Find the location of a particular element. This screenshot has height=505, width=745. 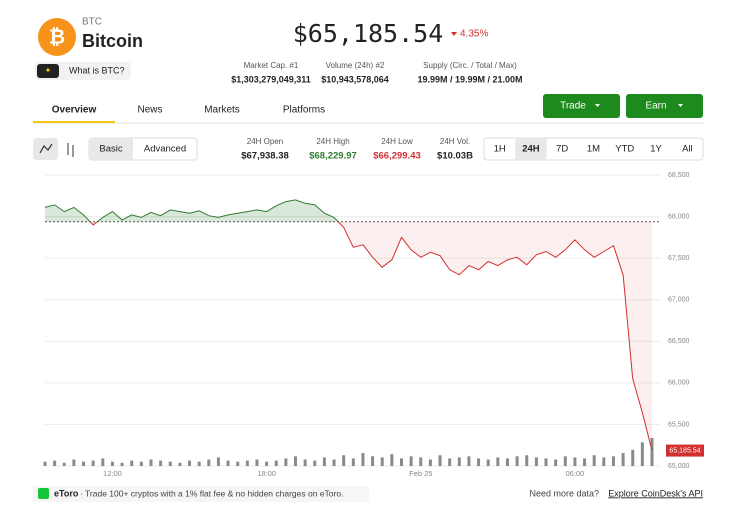

y-tick-label: 65,000 is located at coordinates (679, 466).